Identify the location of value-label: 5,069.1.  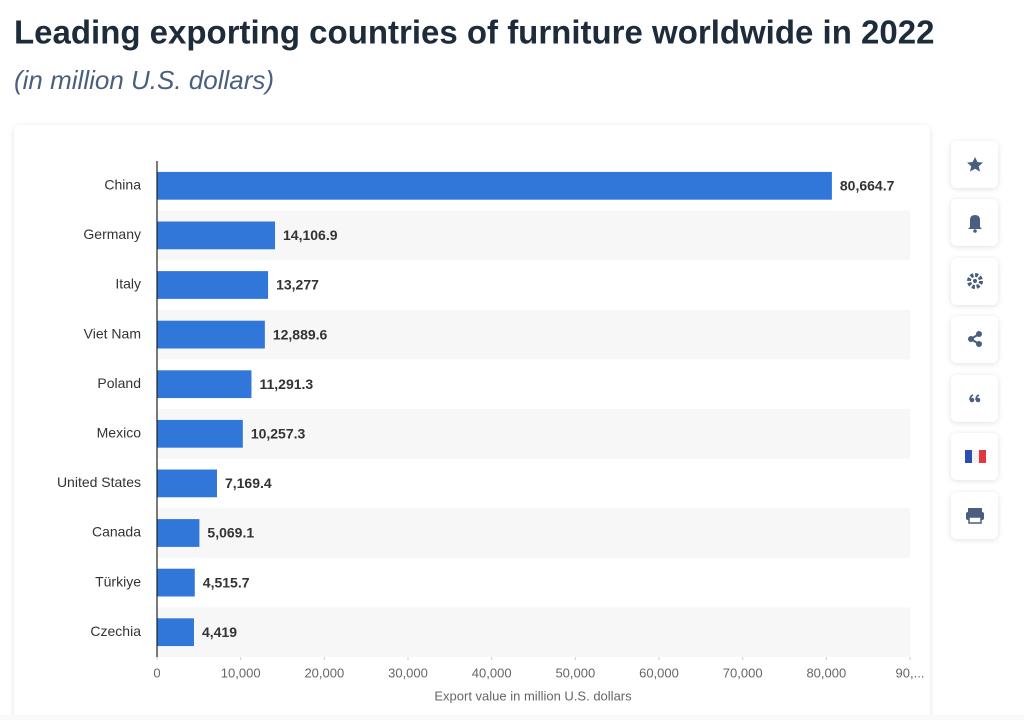
(230, 533).